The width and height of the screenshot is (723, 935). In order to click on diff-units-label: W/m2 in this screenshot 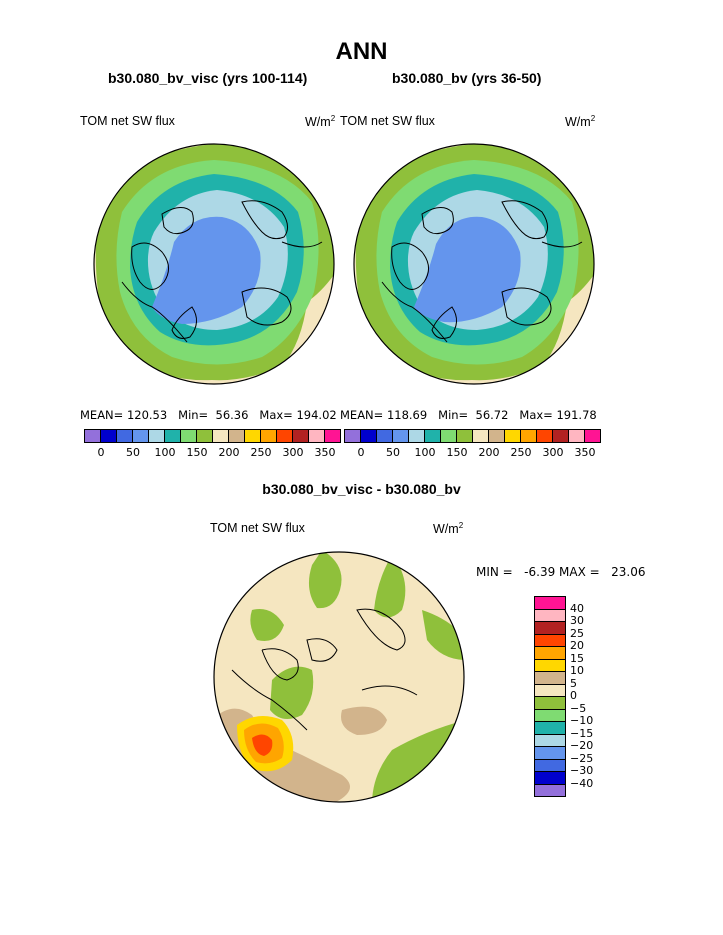, I will do `click(448, 529)`.